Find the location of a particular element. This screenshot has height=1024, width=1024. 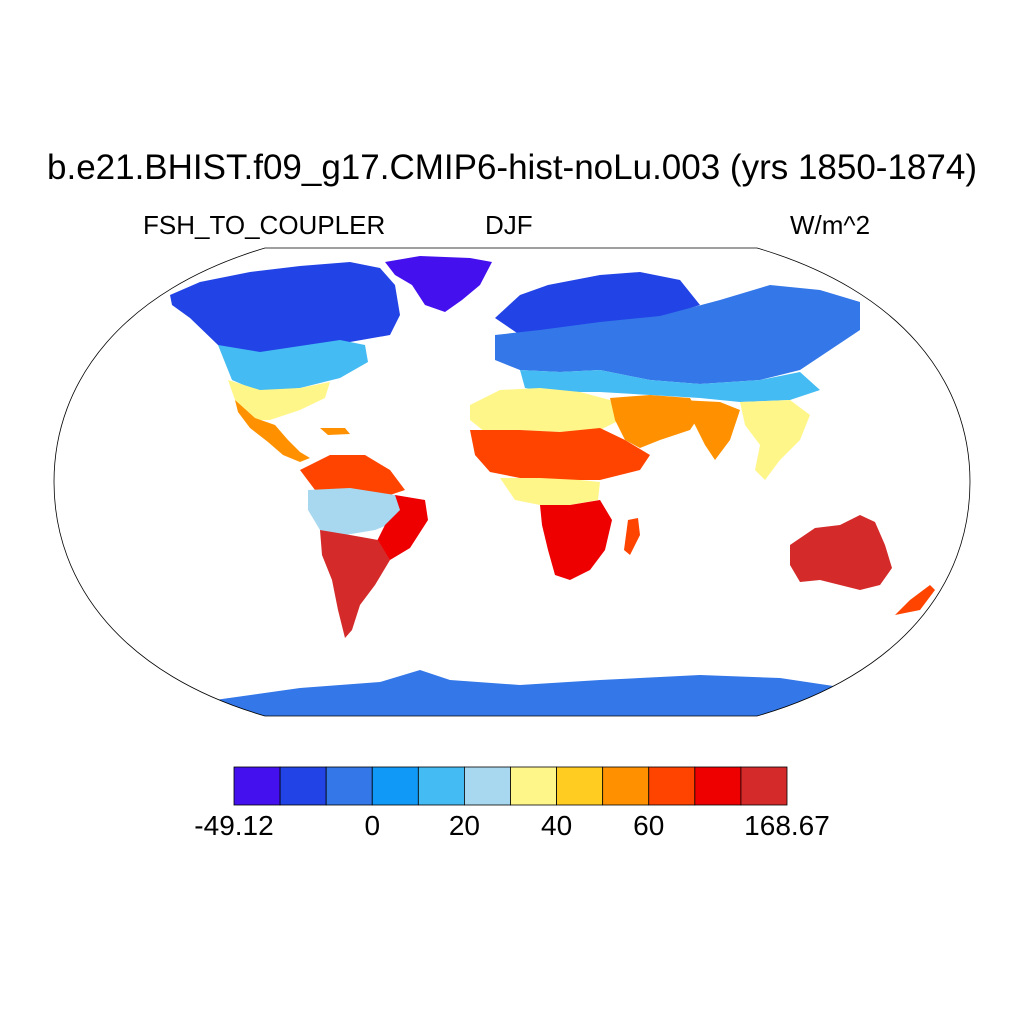

colorbar-tick-label: -49.12 is located at coordinates (234, 825).